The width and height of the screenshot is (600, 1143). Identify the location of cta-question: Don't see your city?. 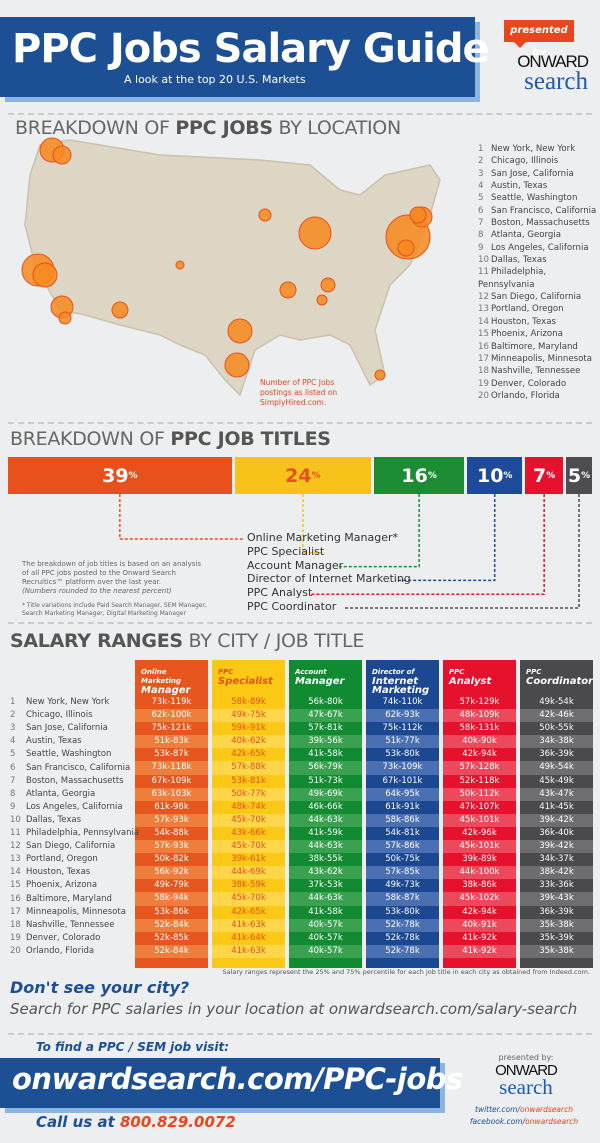
(100, 987).